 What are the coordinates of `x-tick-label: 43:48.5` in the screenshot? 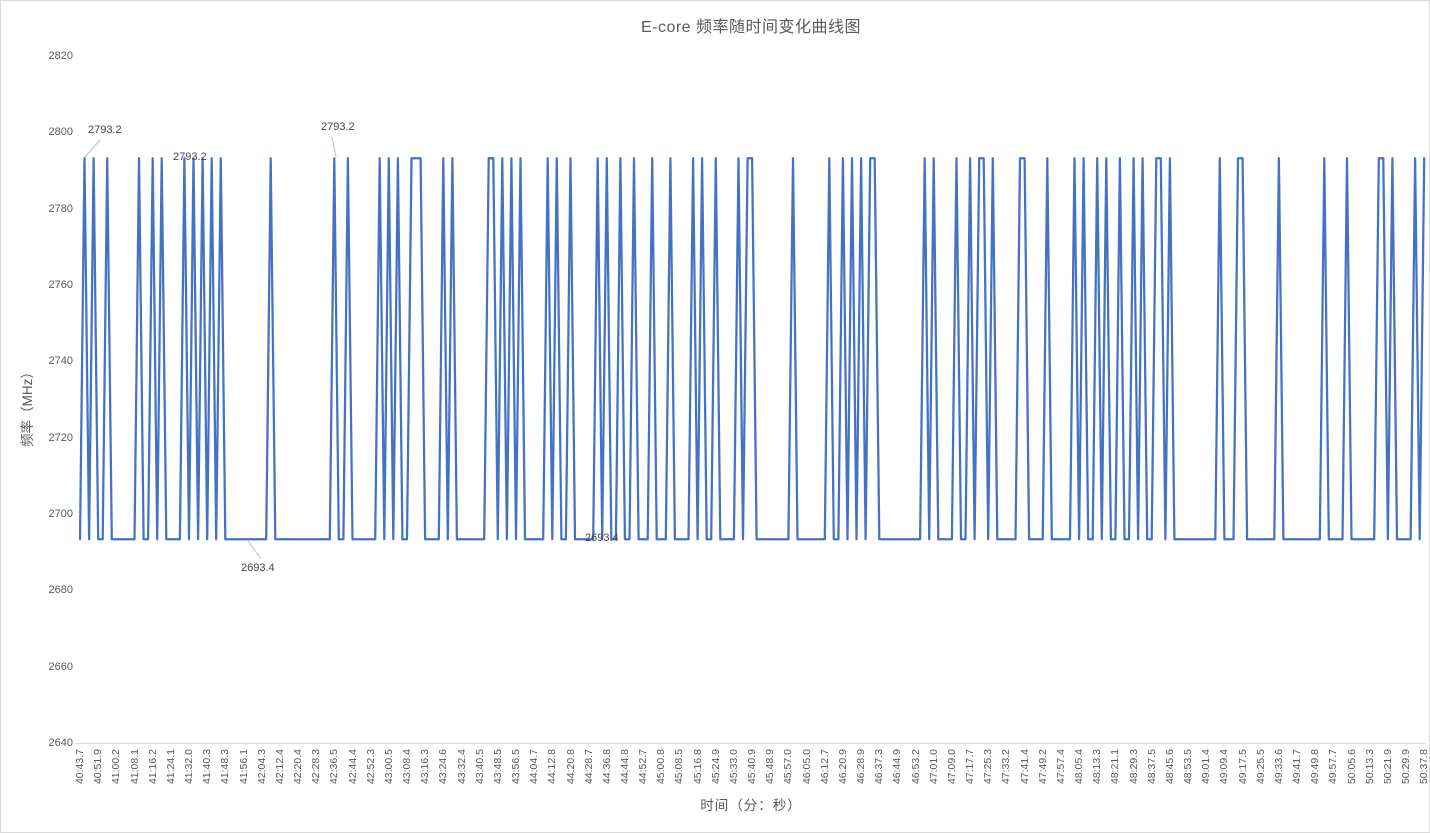 It's located at (497, 767).